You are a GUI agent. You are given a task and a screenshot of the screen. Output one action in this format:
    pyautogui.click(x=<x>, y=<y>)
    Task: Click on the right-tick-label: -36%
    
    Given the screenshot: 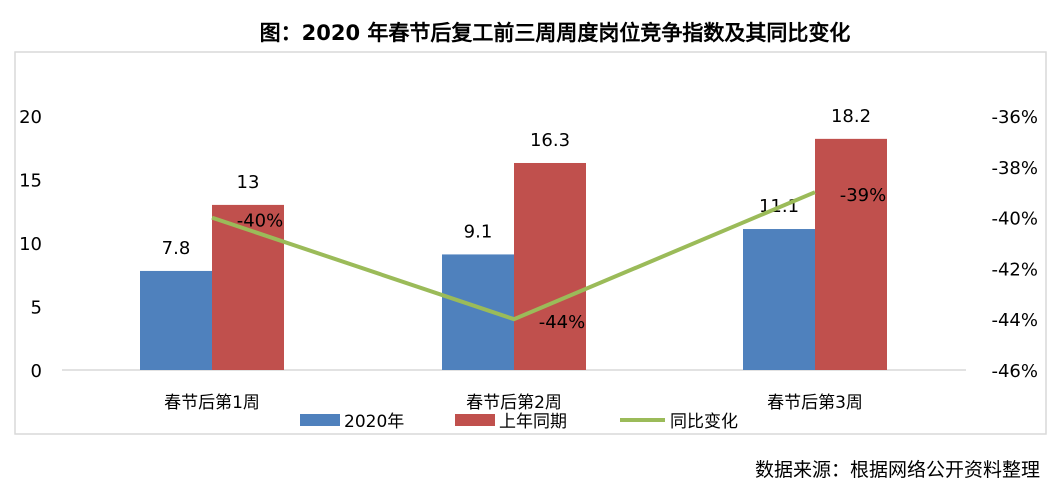 What is the action you would take?
    pyautogui.click(x=1014, y=117)
    